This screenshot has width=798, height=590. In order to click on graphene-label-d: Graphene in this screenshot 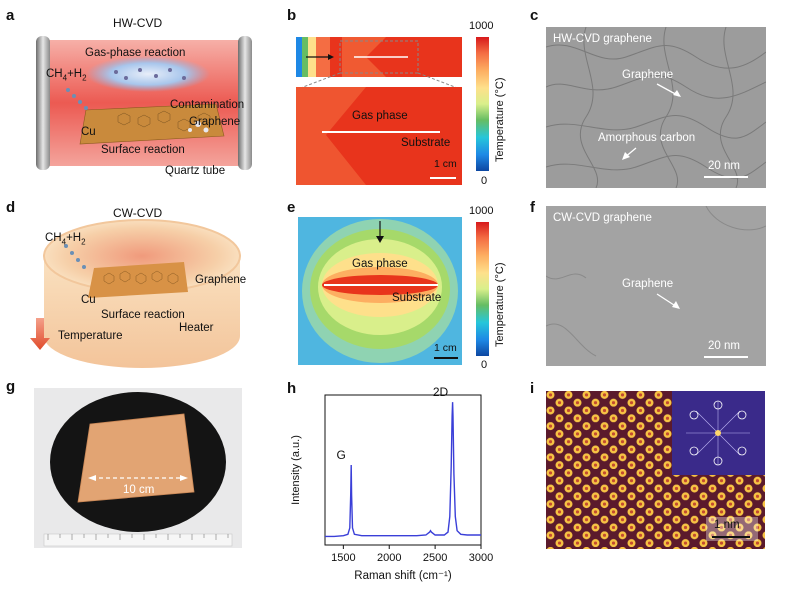, I will do `click(221, 280)`.